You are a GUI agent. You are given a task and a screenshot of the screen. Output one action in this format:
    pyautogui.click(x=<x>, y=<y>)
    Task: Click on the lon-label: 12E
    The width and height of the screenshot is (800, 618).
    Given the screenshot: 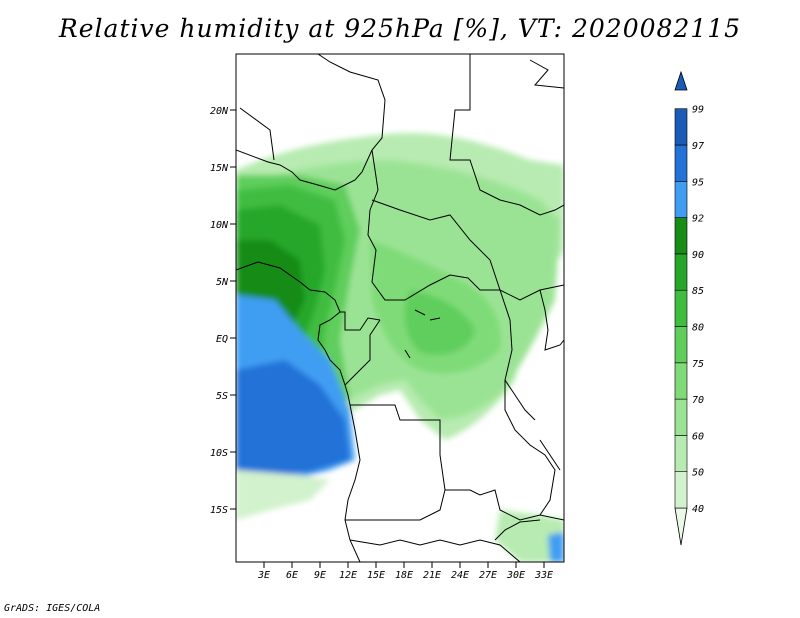 What is the action you would take?
    pyautogui.click(x=348, y=575)
    